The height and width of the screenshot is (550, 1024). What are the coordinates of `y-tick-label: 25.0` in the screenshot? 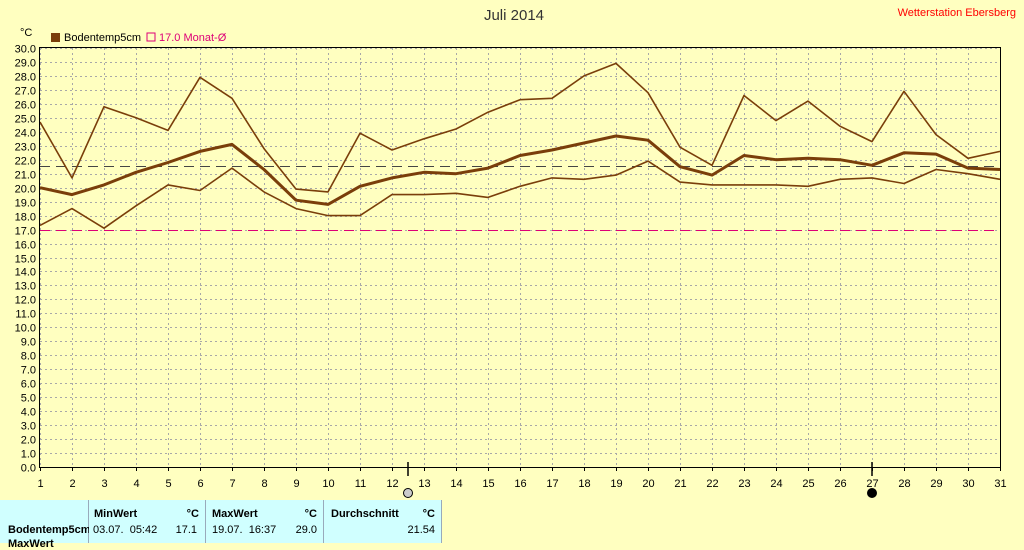 It's located at (25, 120).